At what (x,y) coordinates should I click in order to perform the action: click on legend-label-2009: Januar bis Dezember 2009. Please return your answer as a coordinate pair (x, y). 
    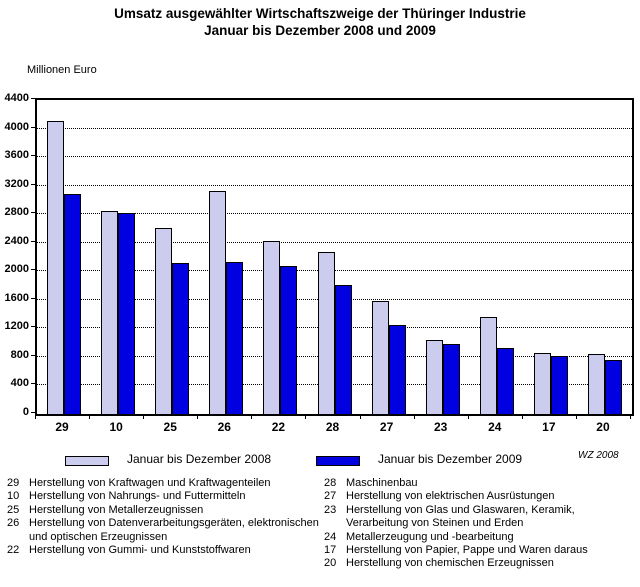
    Looking at the image, I should click on (450, 459).